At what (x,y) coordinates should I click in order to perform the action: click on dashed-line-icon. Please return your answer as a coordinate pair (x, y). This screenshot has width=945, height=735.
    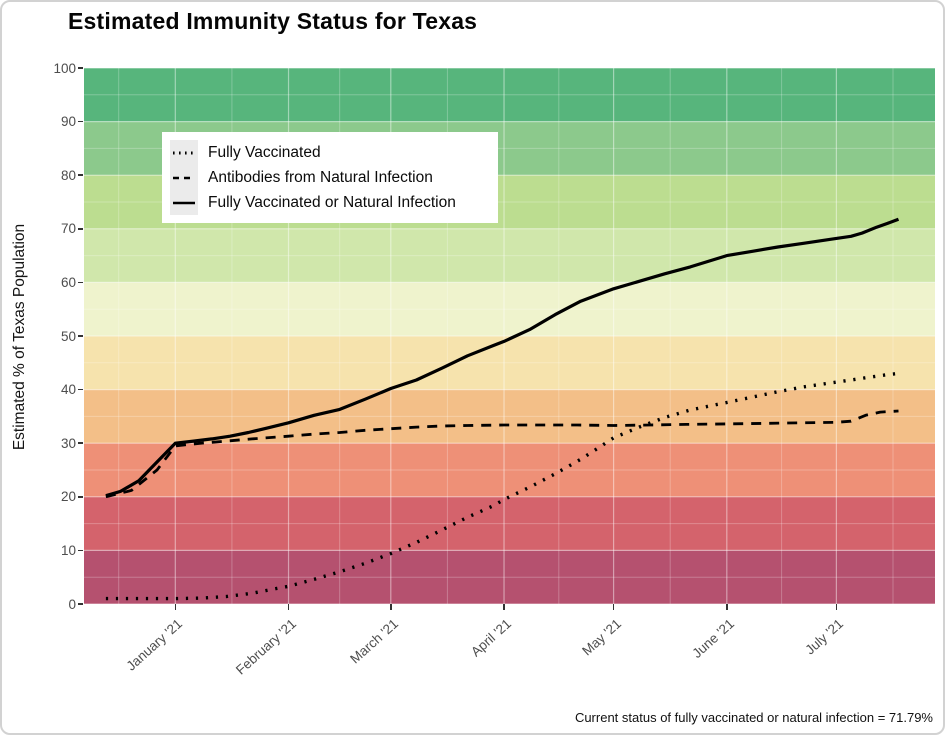
    Looking at the image, I should click on (184, 177).